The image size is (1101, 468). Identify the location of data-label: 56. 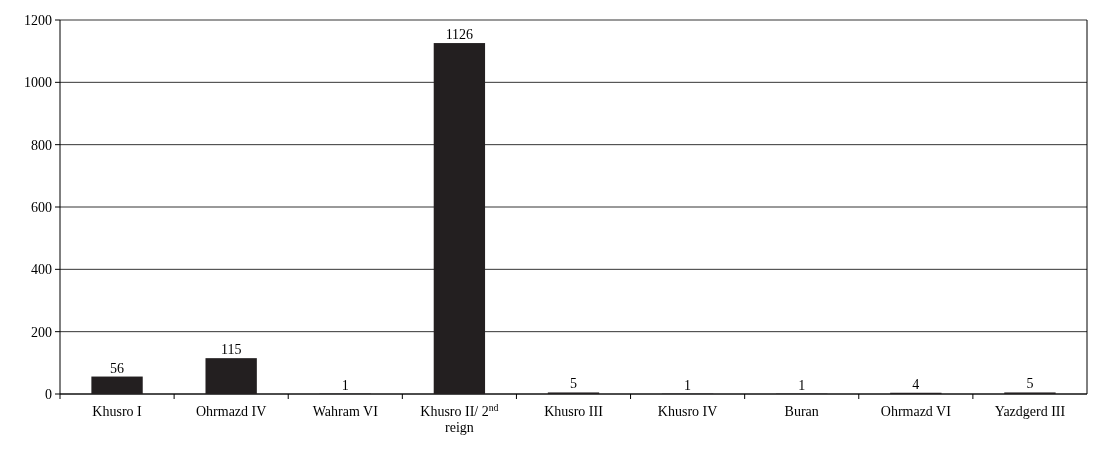
(117, 368).